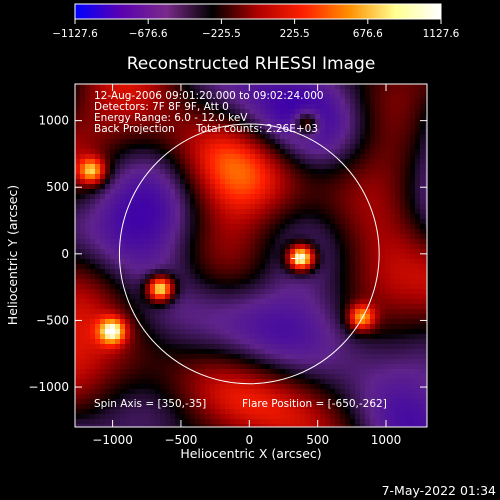 This screenshot has height=500, width=500. I want to click on colorbar: −1127.6 −676.6 −225.5 225.5 676.6 1127.6, so click(256, 21).